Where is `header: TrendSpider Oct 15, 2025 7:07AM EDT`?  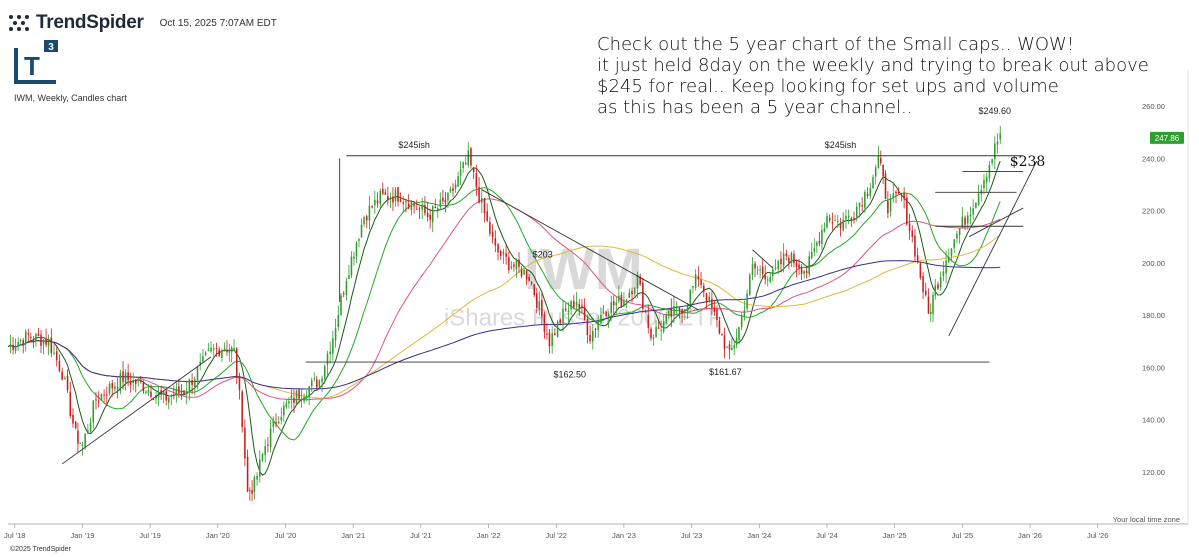 header: TrendSpider Oct 15, 2025 7:07AM EDT is located at coordinates (142, 23).